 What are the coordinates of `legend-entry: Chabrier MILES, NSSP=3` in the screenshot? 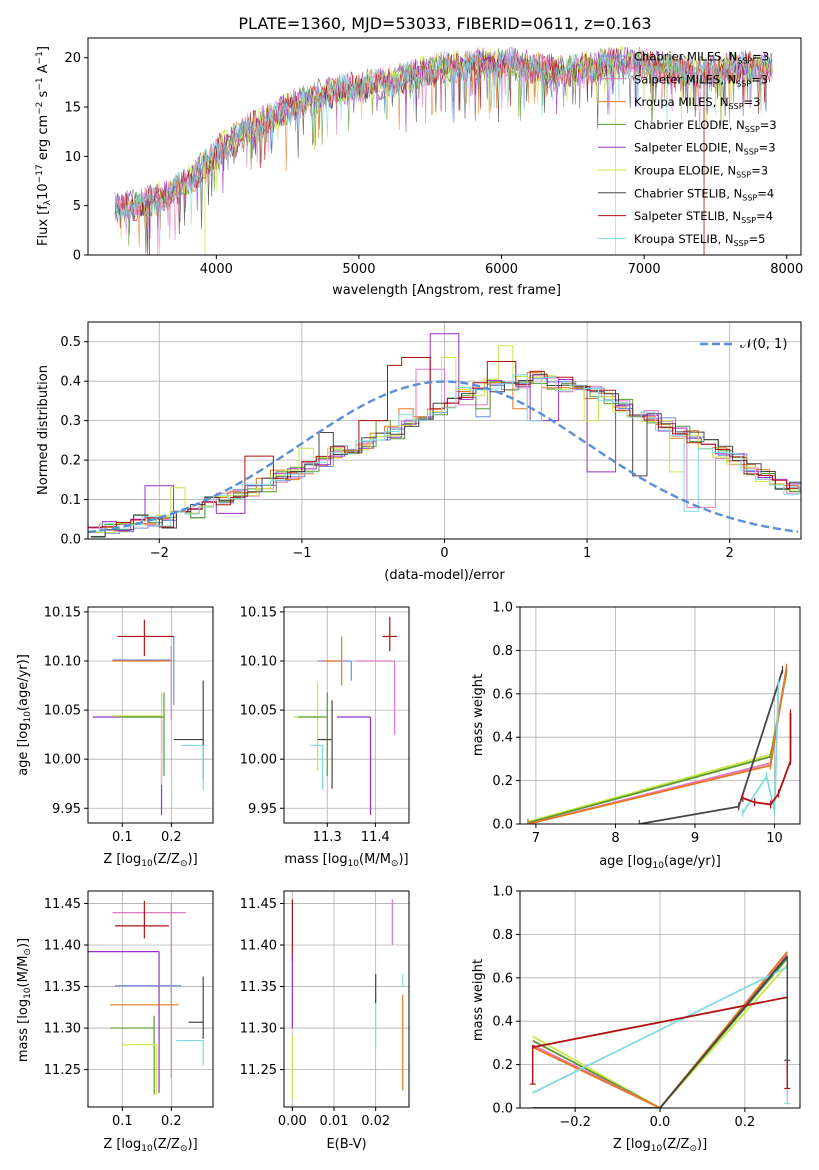 It's located at (701, 58).